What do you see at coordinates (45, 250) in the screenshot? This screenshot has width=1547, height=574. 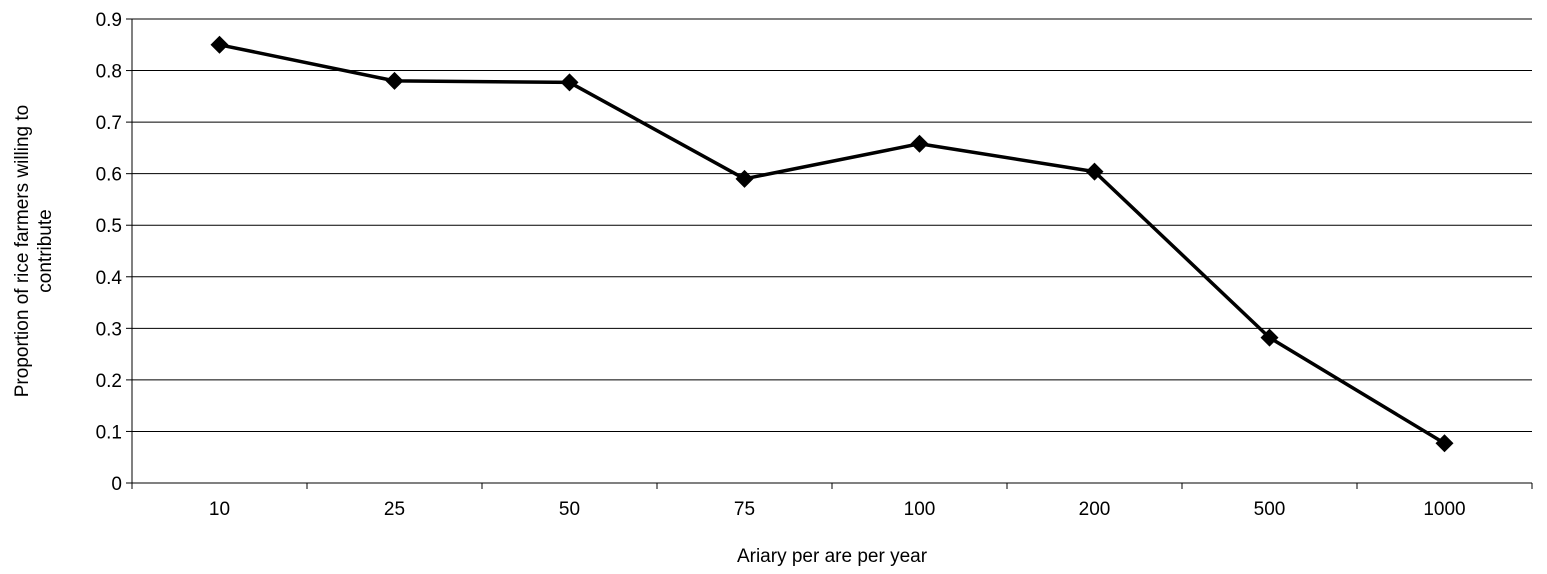 I see `y-axis-title-line-2: contribute` at bounding box center [45, 250].